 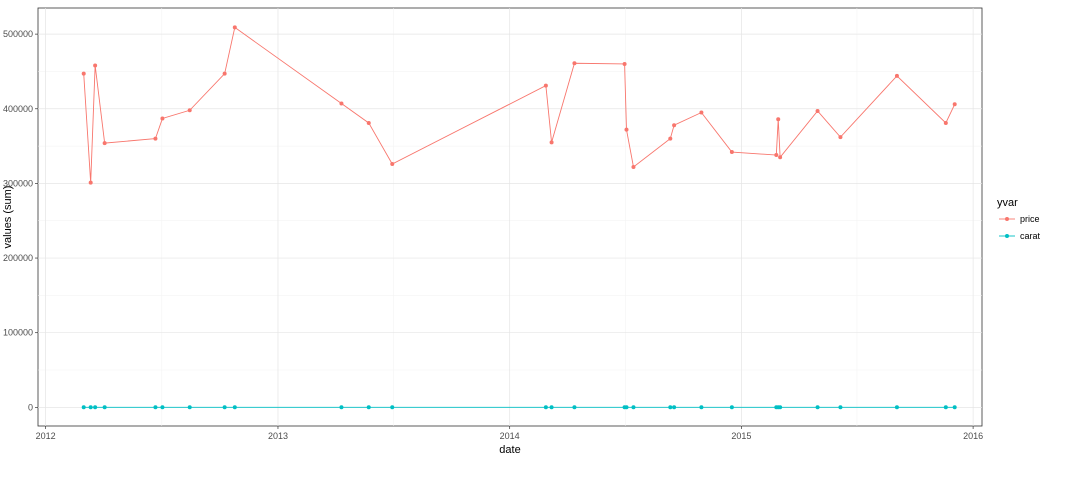 What do you see at coordinates (18, 333) in the screenshot?
I see `y-tick-label: 100000` at bounding box center [18, 333].